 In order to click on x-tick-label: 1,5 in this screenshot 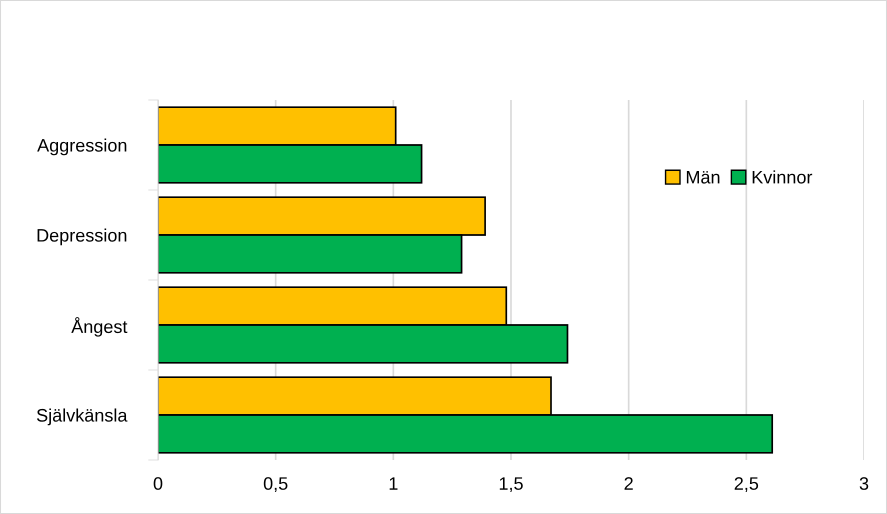, I will do `click(511, 484)`.